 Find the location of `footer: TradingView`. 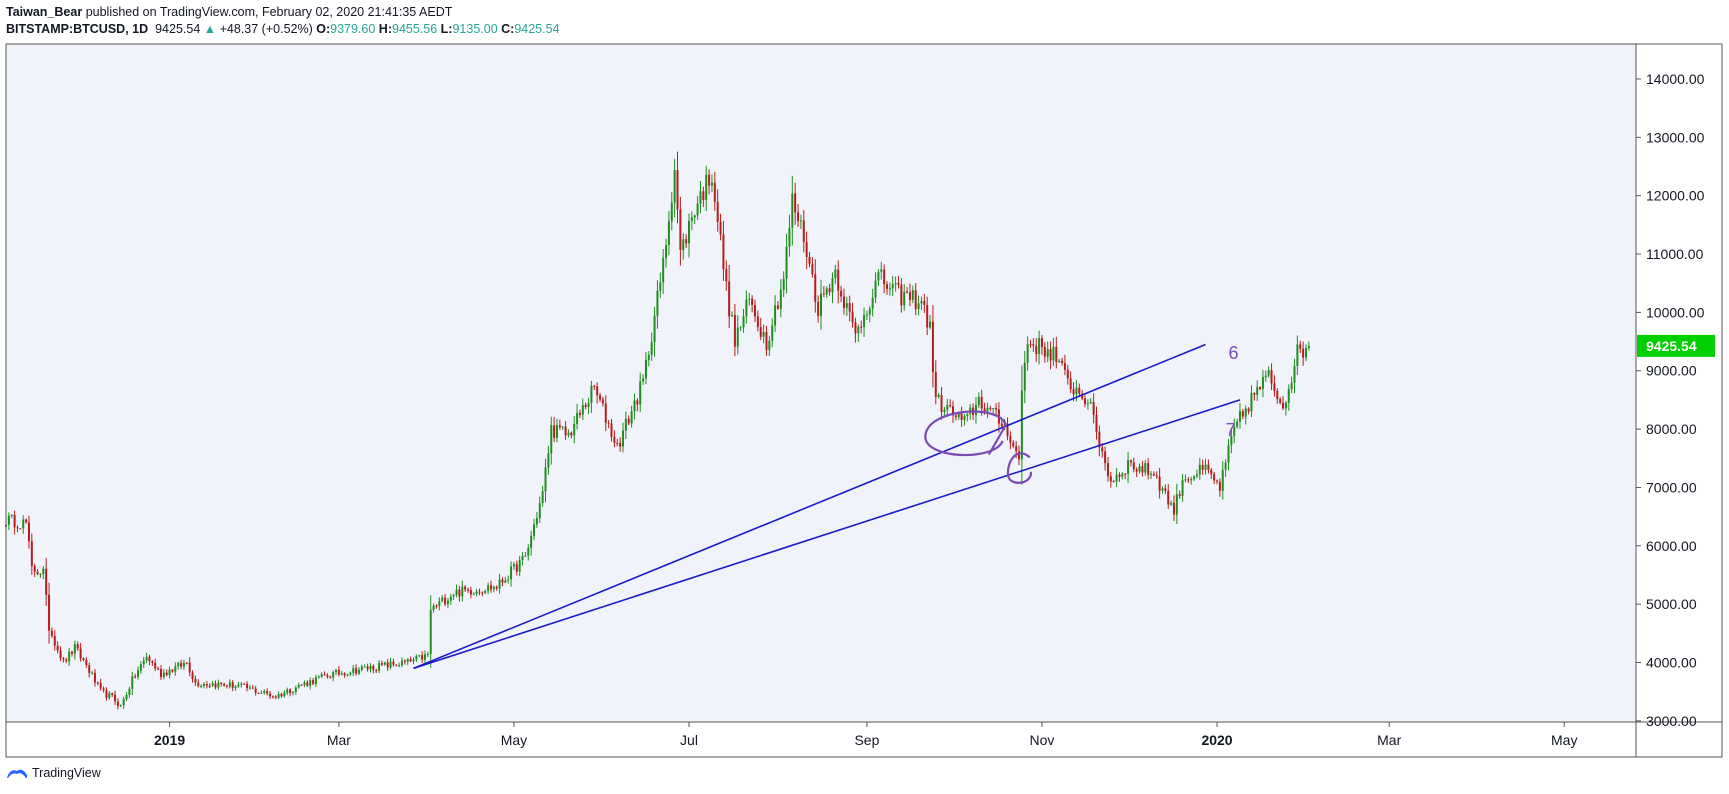

footer: TradingView is located at coordinates (53, 773).